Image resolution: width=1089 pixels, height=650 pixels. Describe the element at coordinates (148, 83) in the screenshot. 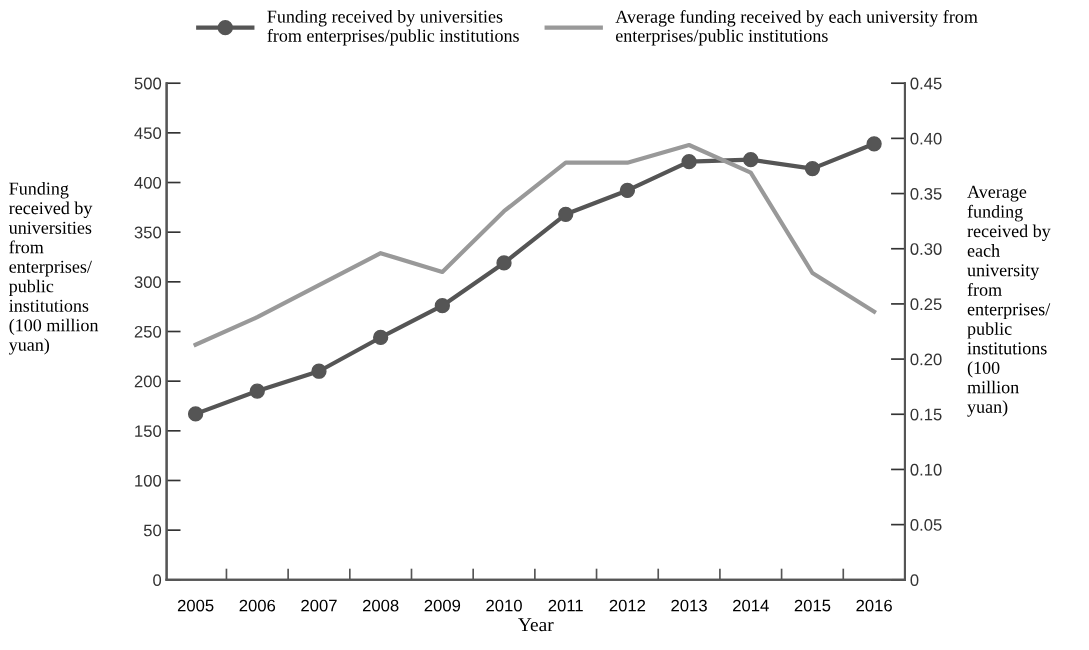

I see `y-tick-label: 500` at that location.